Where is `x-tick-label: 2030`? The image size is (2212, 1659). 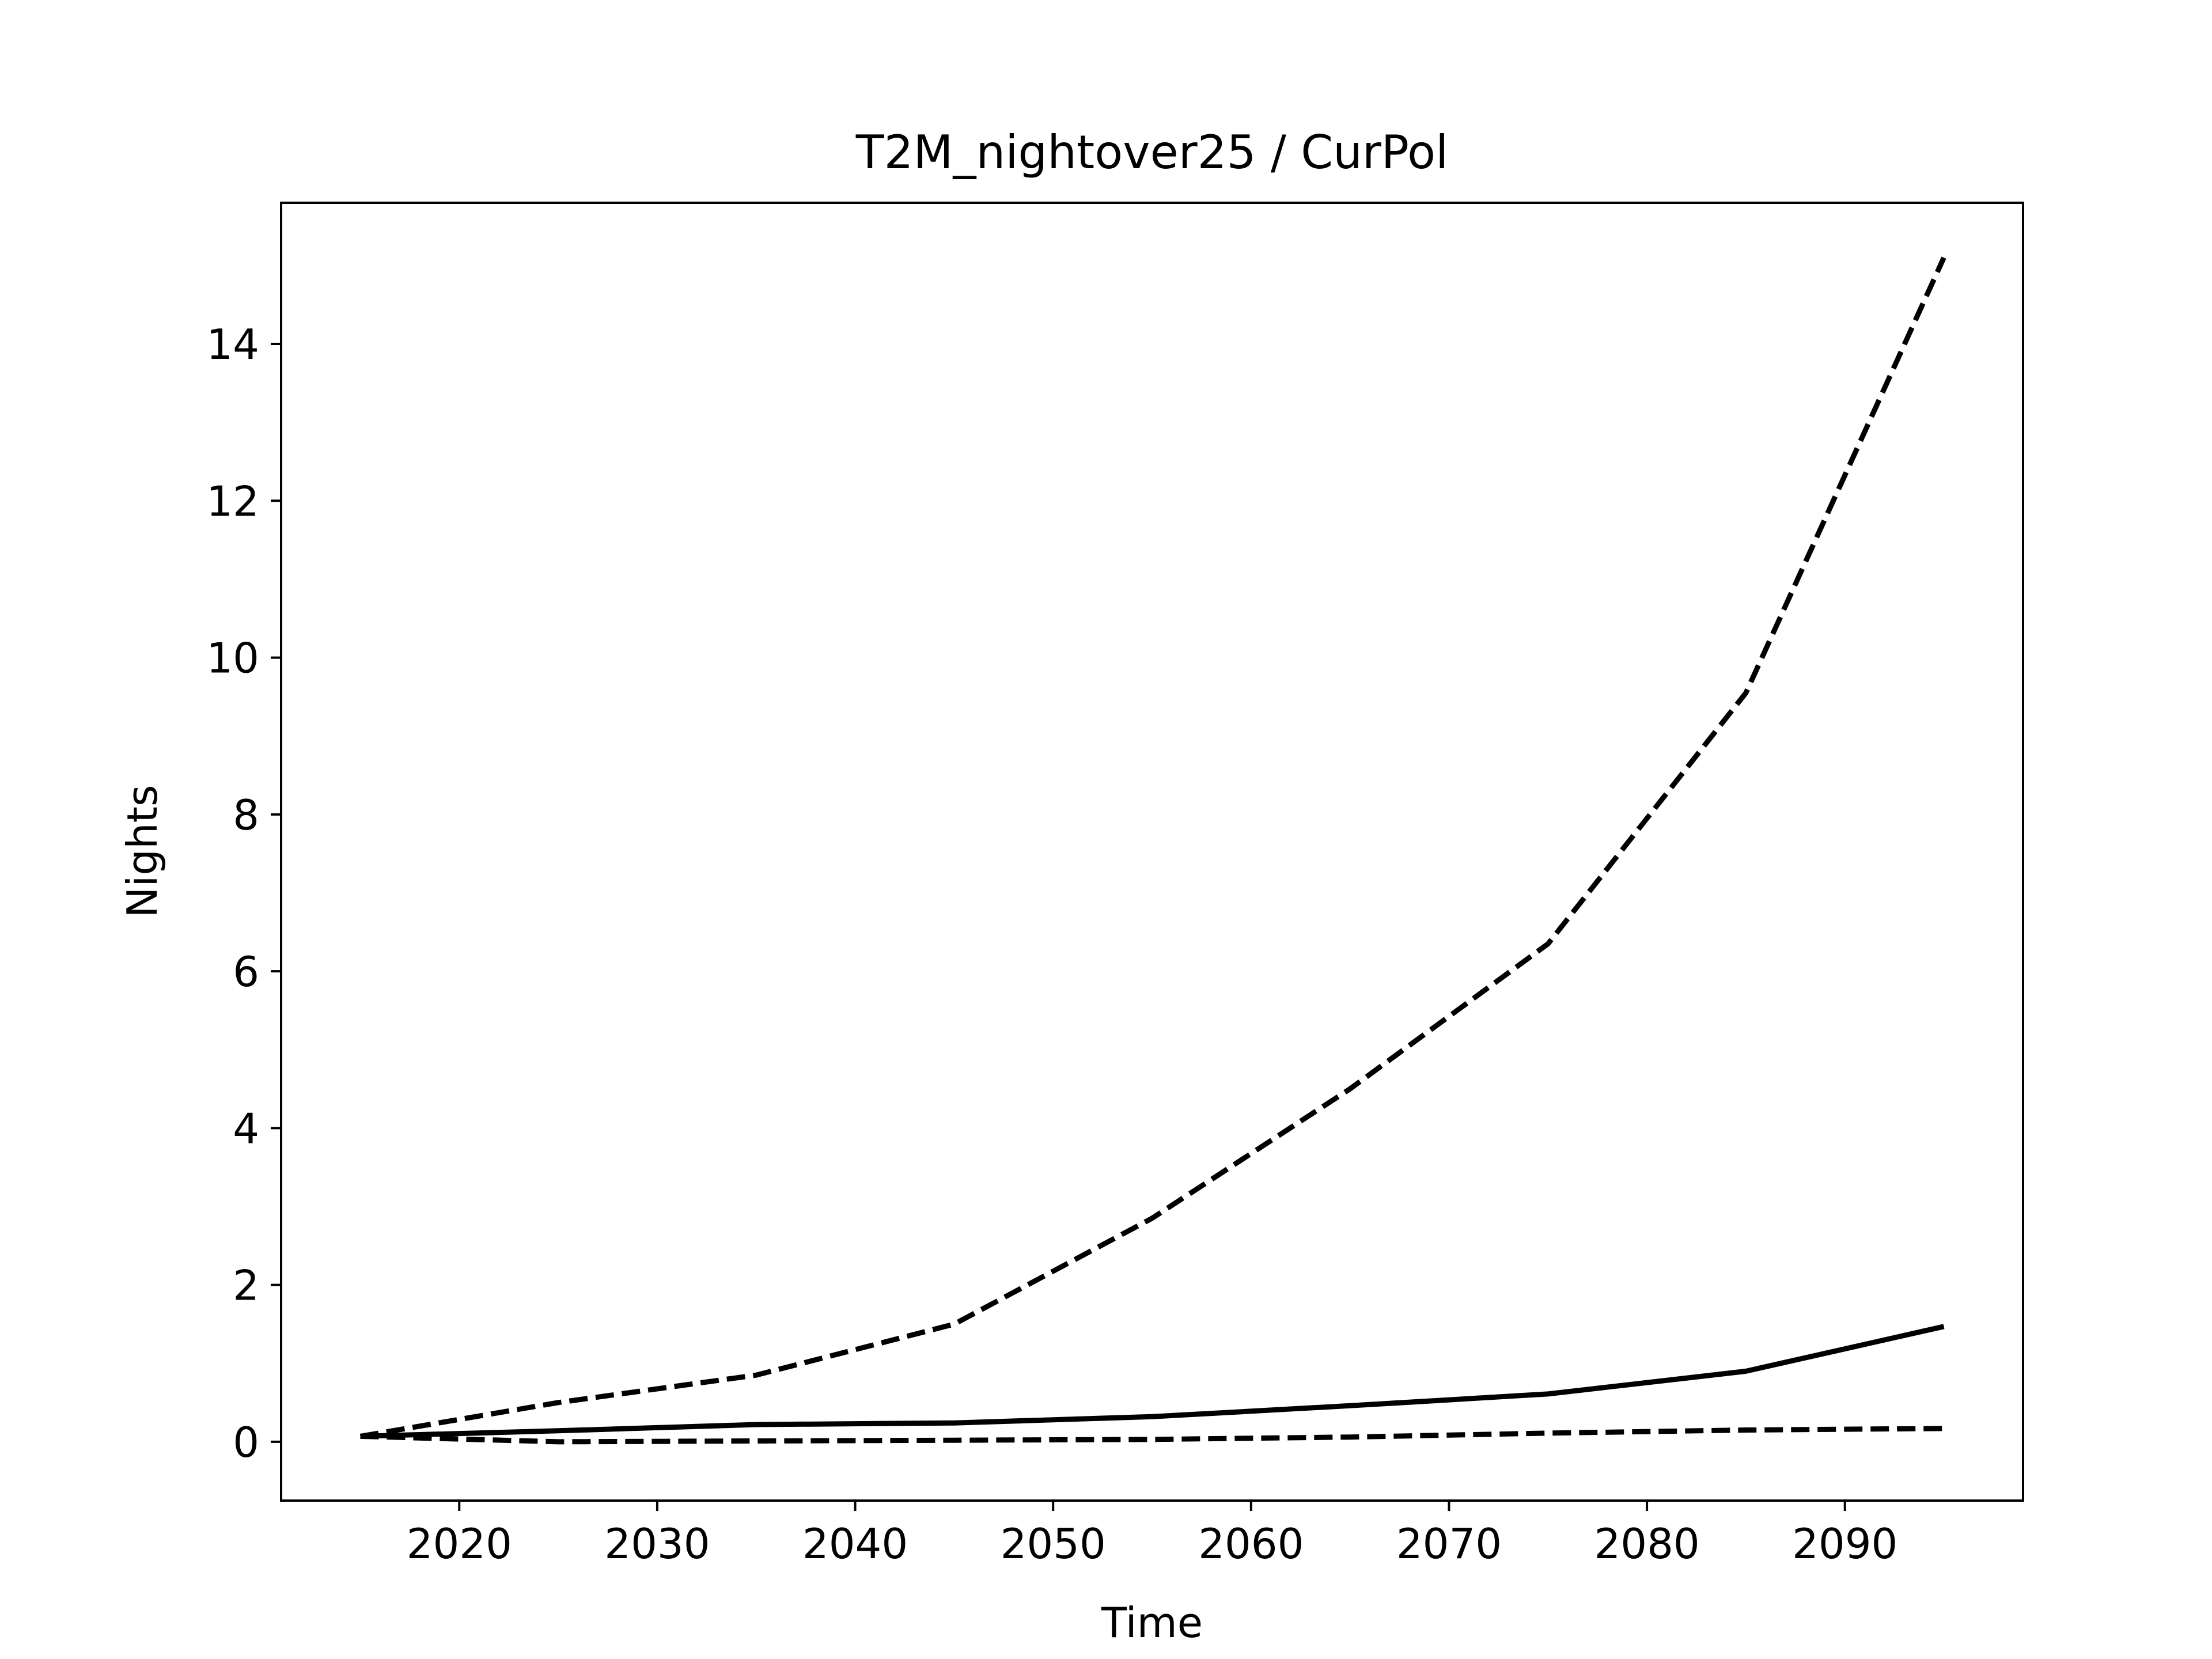
x-tick-label: 2030 is located at coordinates (657, 1544).